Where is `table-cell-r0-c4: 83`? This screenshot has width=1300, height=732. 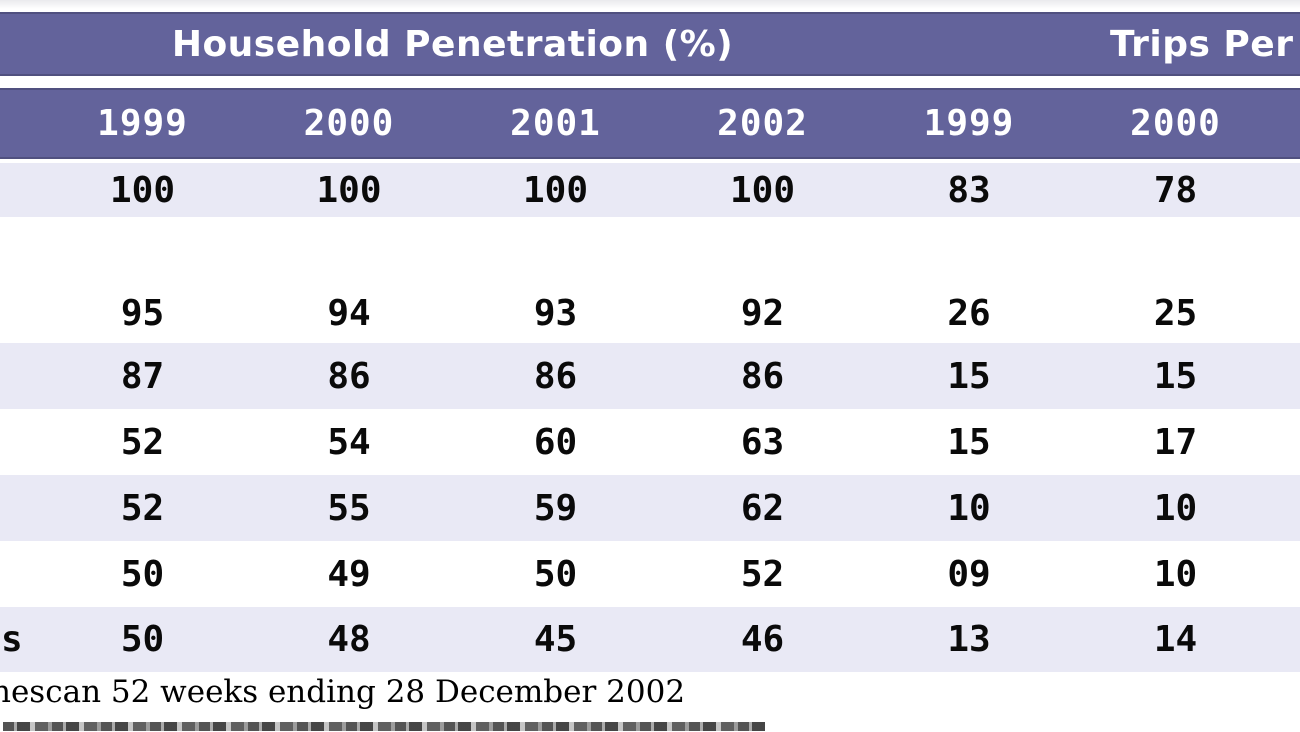
table-cell-r0-c4: 83 is located at coordinates (969, 190).